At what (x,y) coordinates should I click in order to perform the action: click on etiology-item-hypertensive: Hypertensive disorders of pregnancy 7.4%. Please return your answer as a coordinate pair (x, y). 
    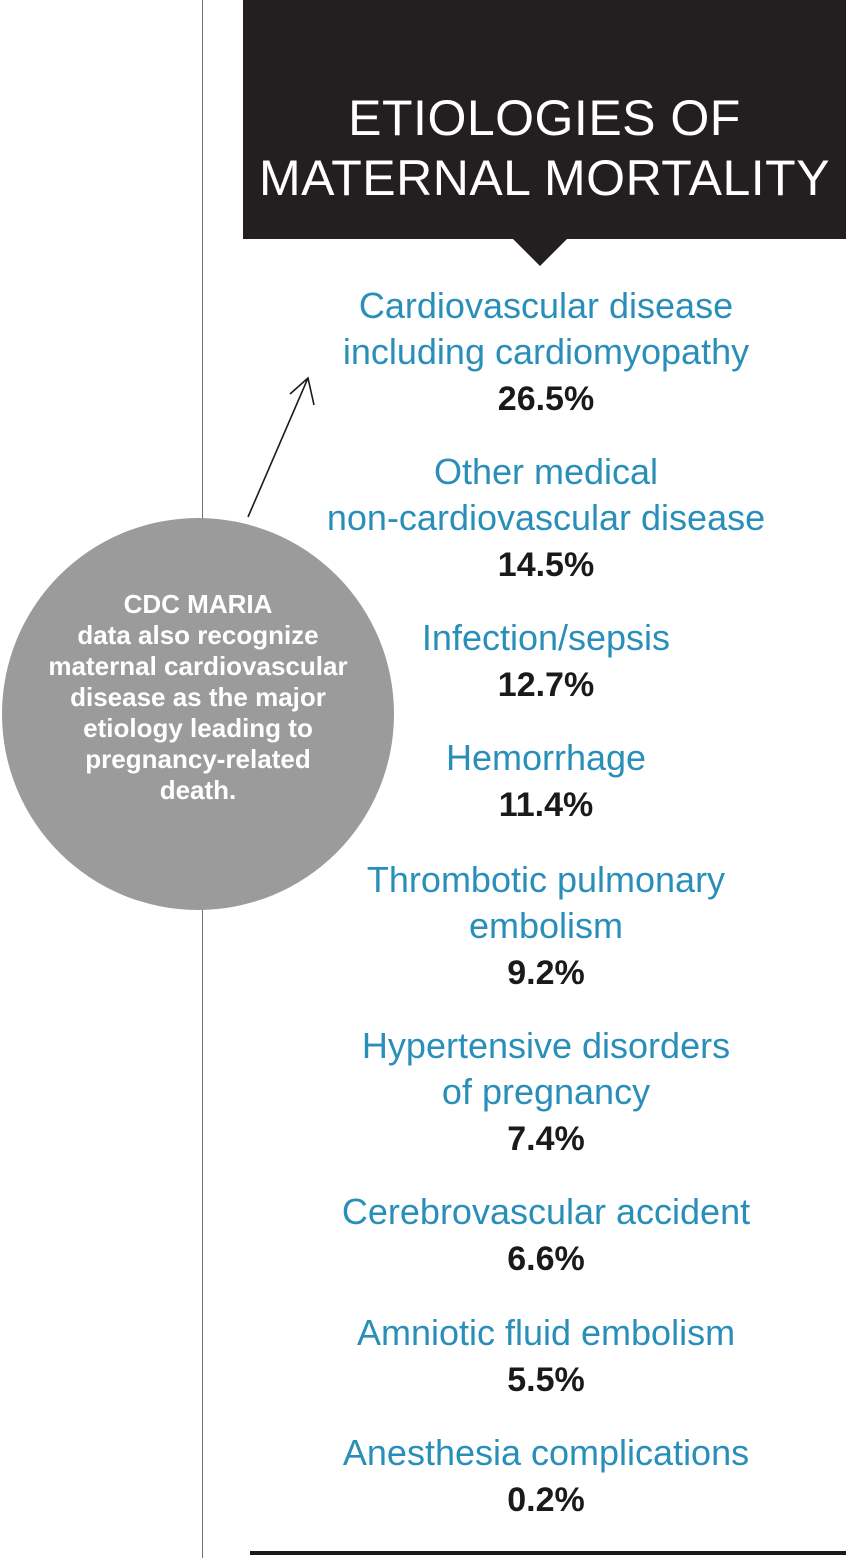
    Looking at the image, I should click on (546, 1092).